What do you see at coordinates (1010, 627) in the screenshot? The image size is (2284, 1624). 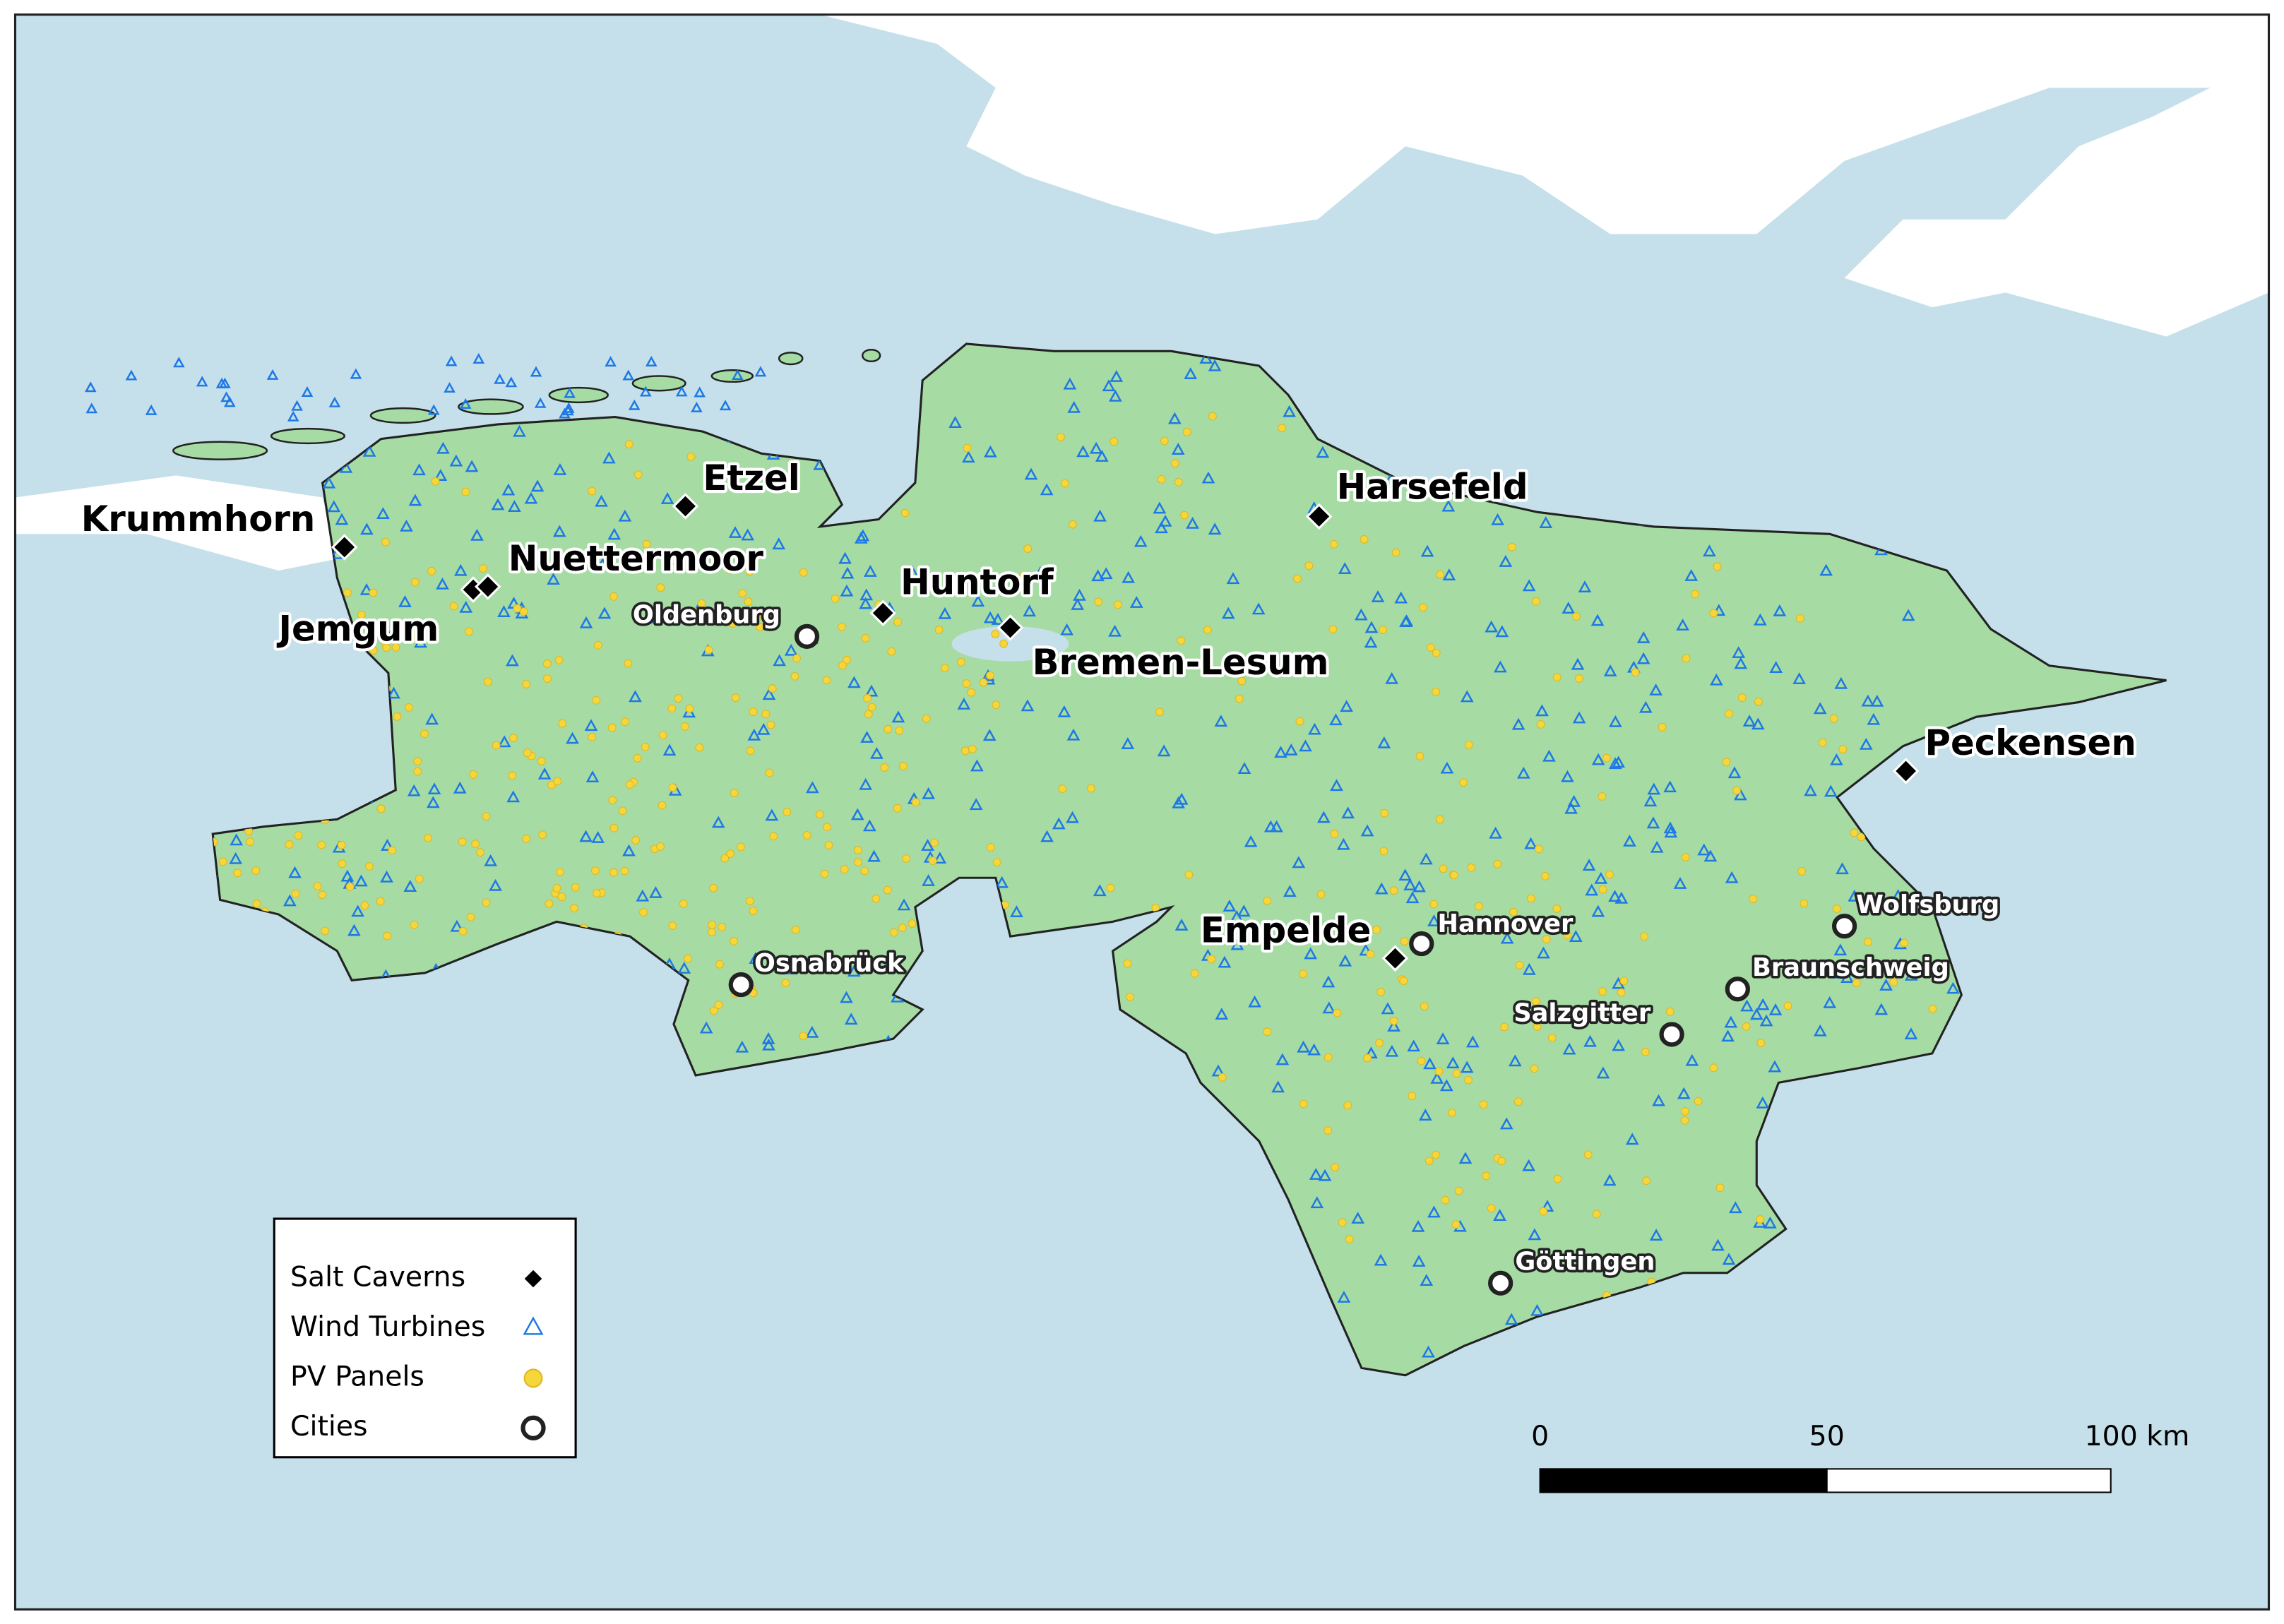 I see `salt-cavern-marker` at bounding box center [1010, 627].